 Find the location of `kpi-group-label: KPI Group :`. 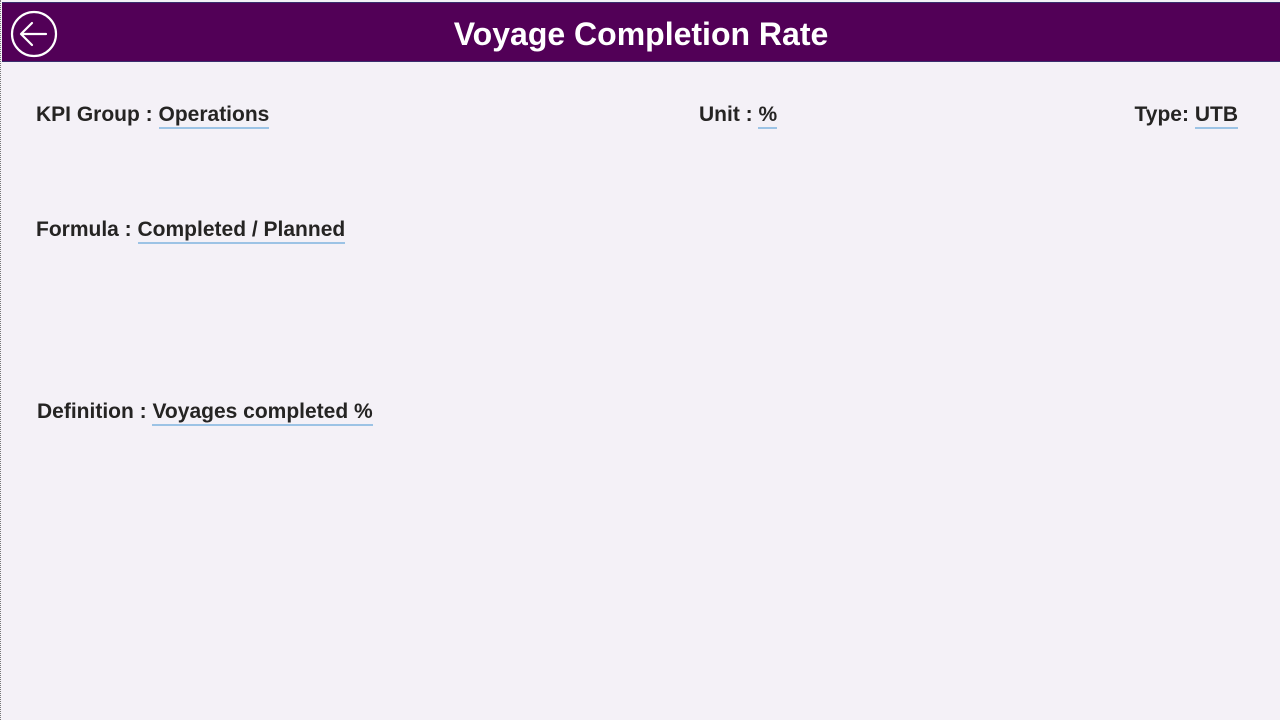

kpi-group-label: KPI Group : is located at coordinates (97, 114).